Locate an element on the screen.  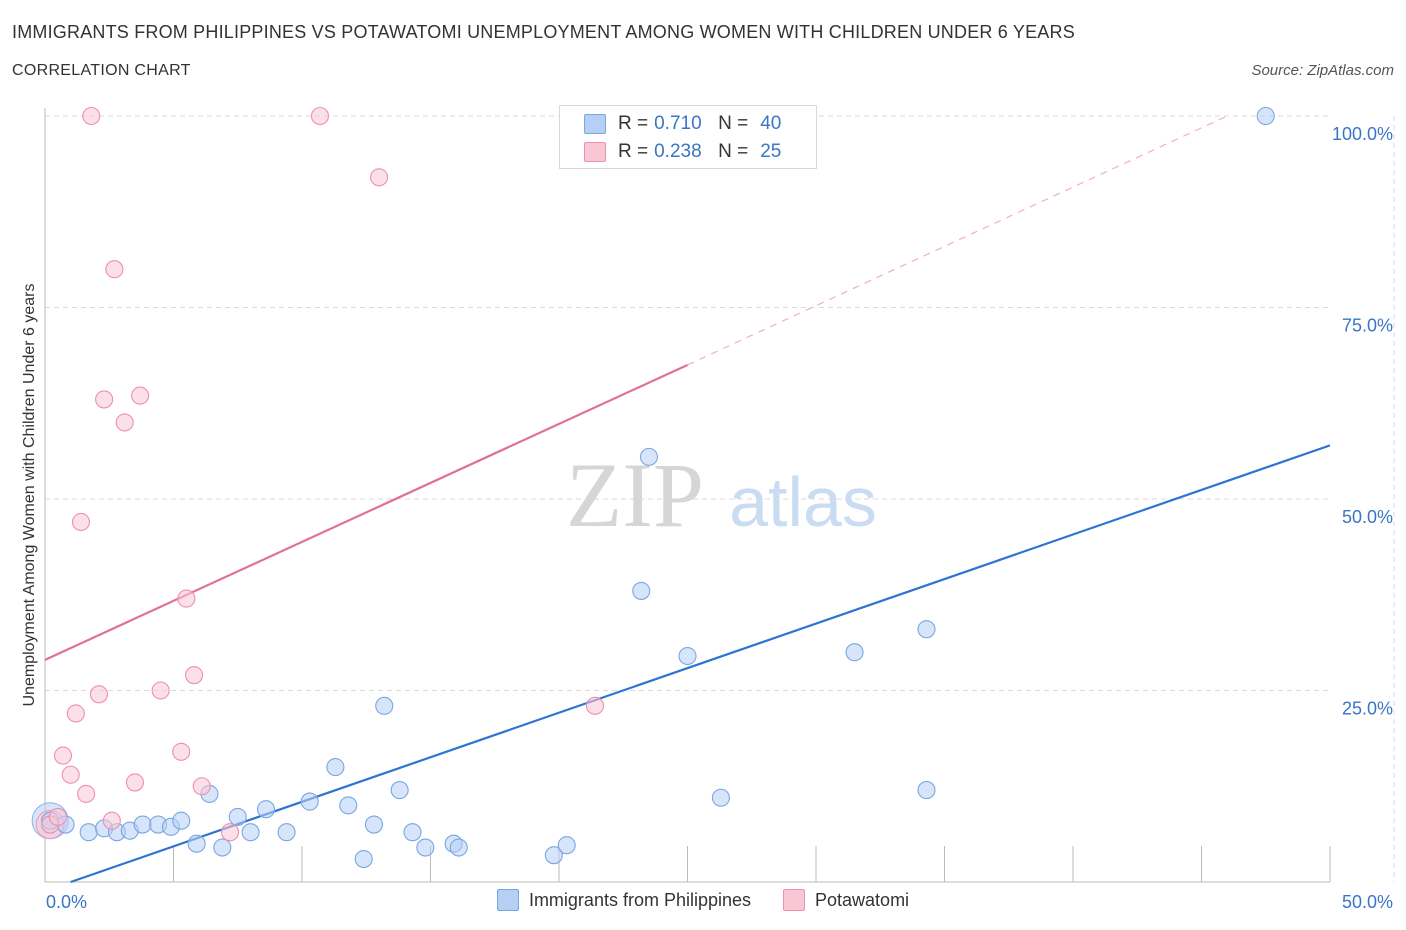
x-tick-label: 0.0% is located at coordinates (66, 902).